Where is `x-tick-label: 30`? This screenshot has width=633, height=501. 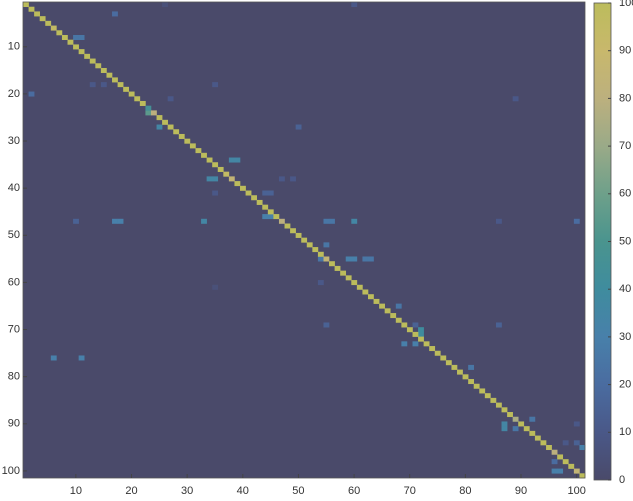 x-tick-label: 30 is located at coordinates (187, 491).